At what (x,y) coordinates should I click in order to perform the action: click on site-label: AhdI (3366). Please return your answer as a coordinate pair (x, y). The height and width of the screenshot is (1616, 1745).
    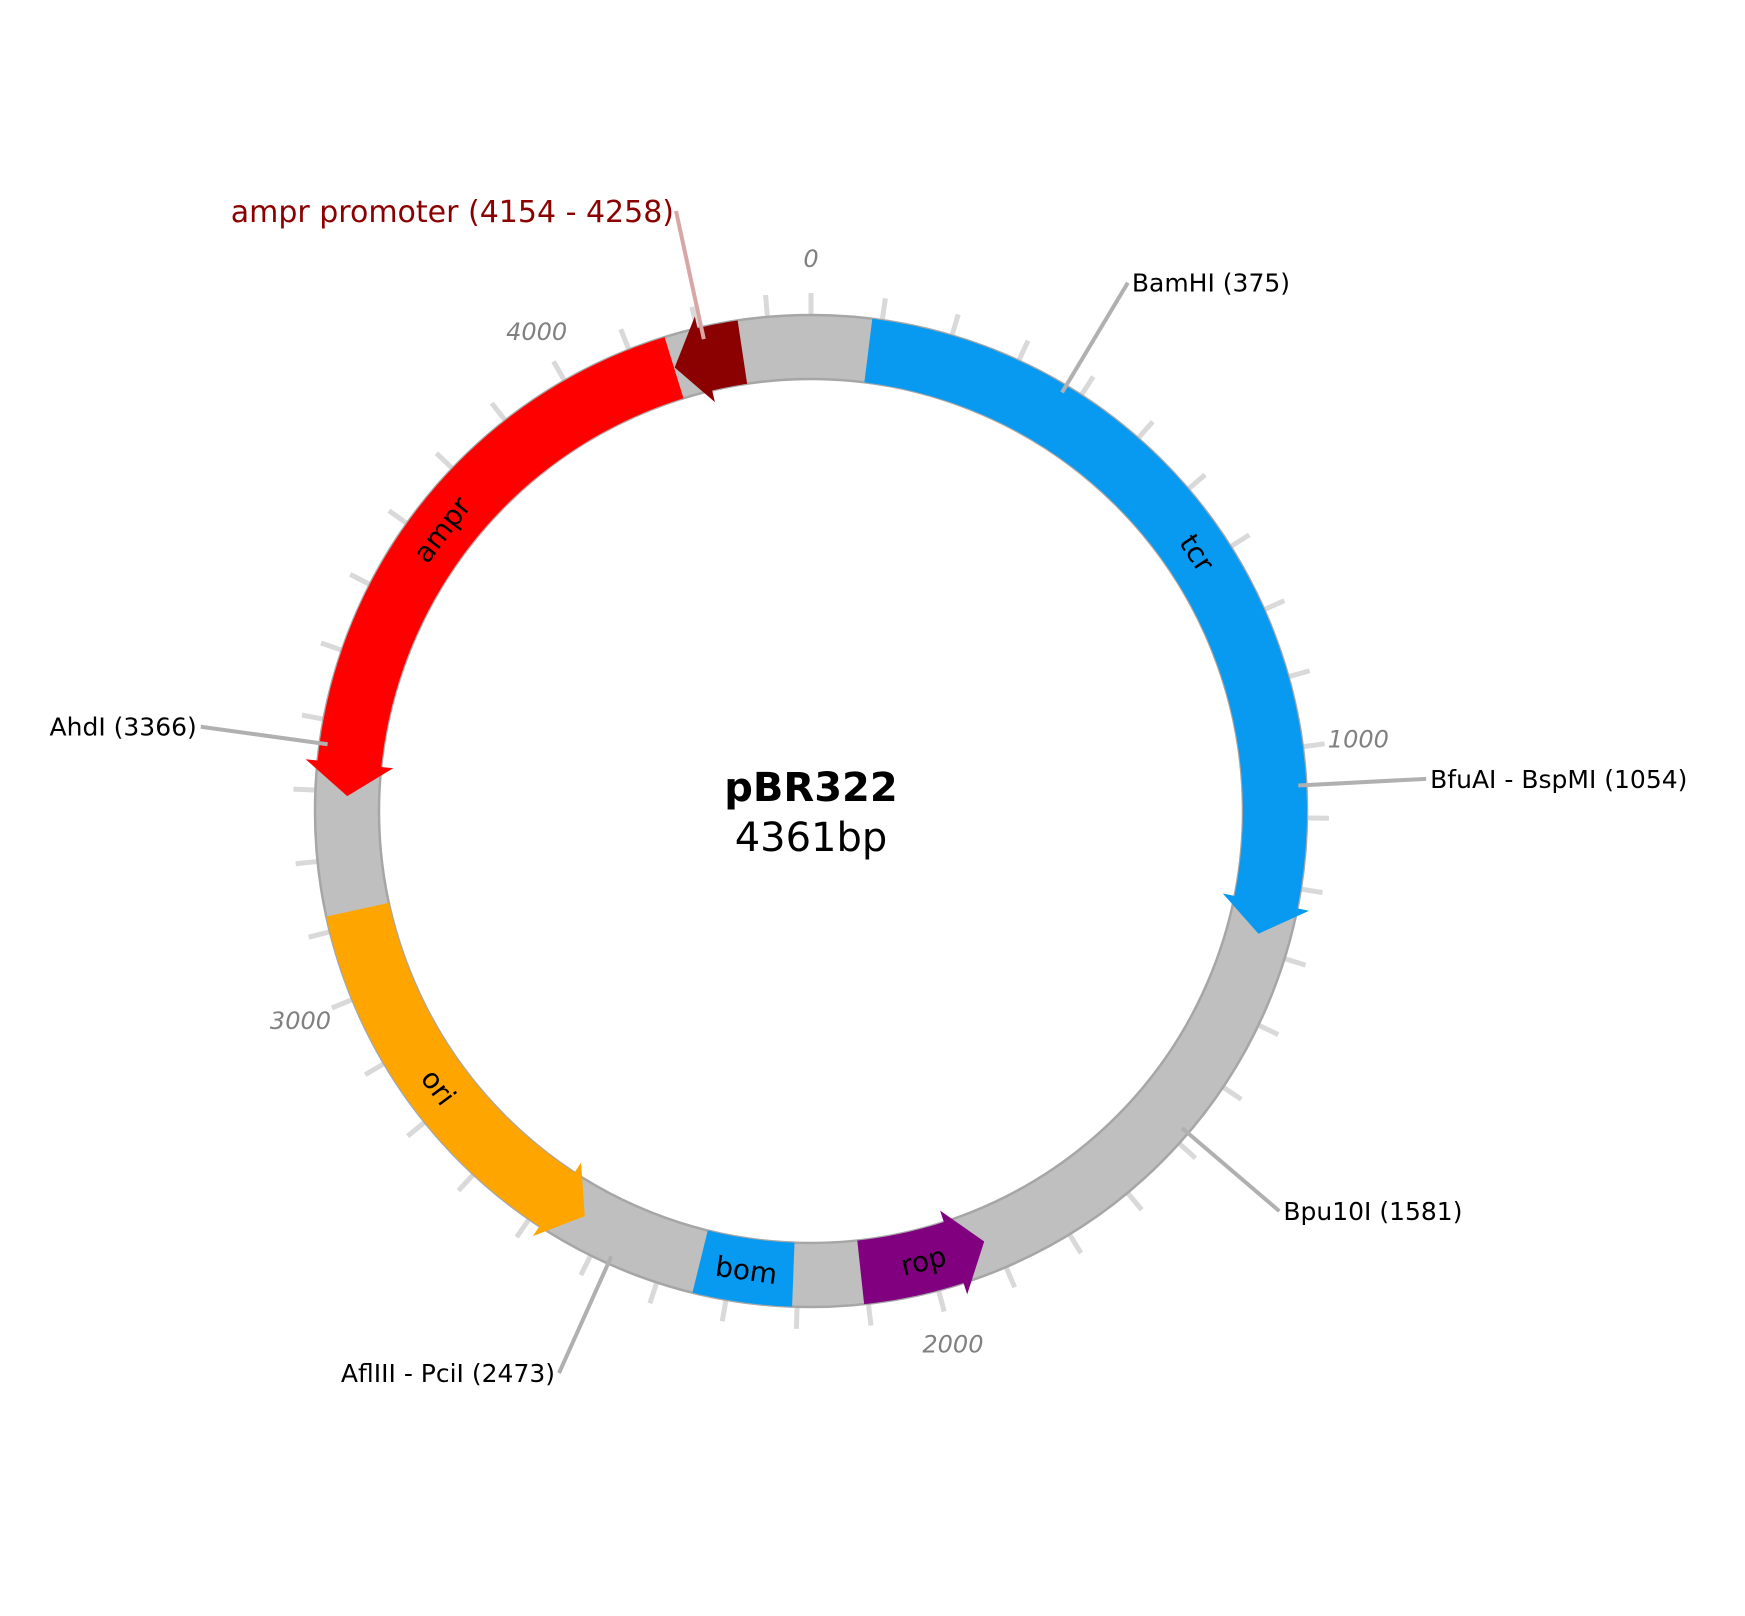
    Looking at the image, I should click on (123, 727).